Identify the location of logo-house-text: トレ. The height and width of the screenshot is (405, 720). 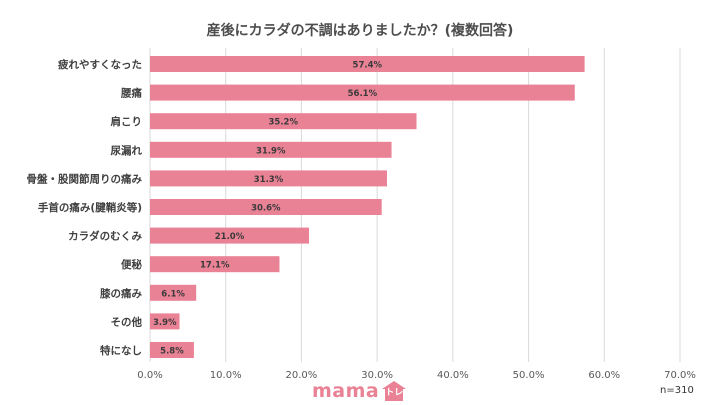
(394, 393).